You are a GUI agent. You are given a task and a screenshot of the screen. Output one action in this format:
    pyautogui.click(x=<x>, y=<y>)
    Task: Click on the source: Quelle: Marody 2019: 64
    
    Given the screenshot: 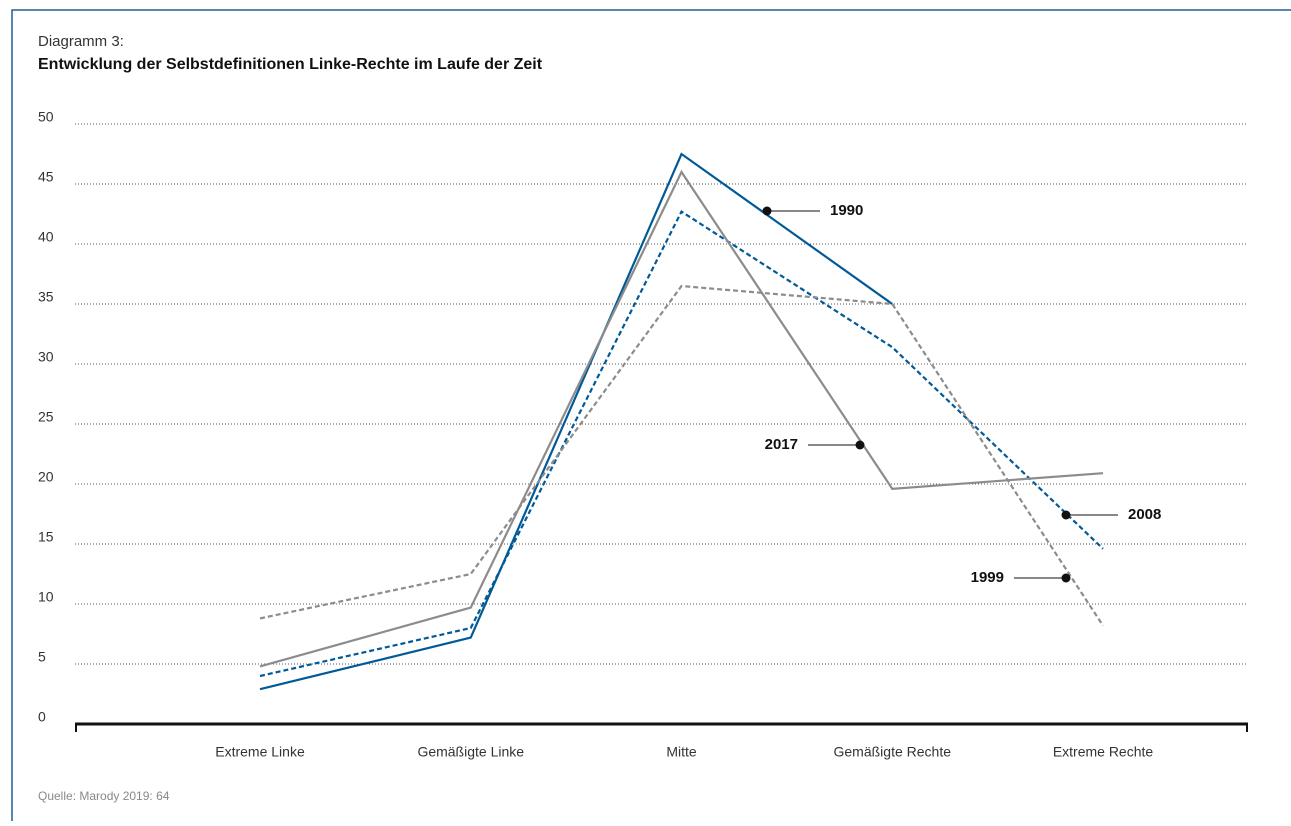 What is the action you would take?
    pyautogui.click(x=104, y=796)
    